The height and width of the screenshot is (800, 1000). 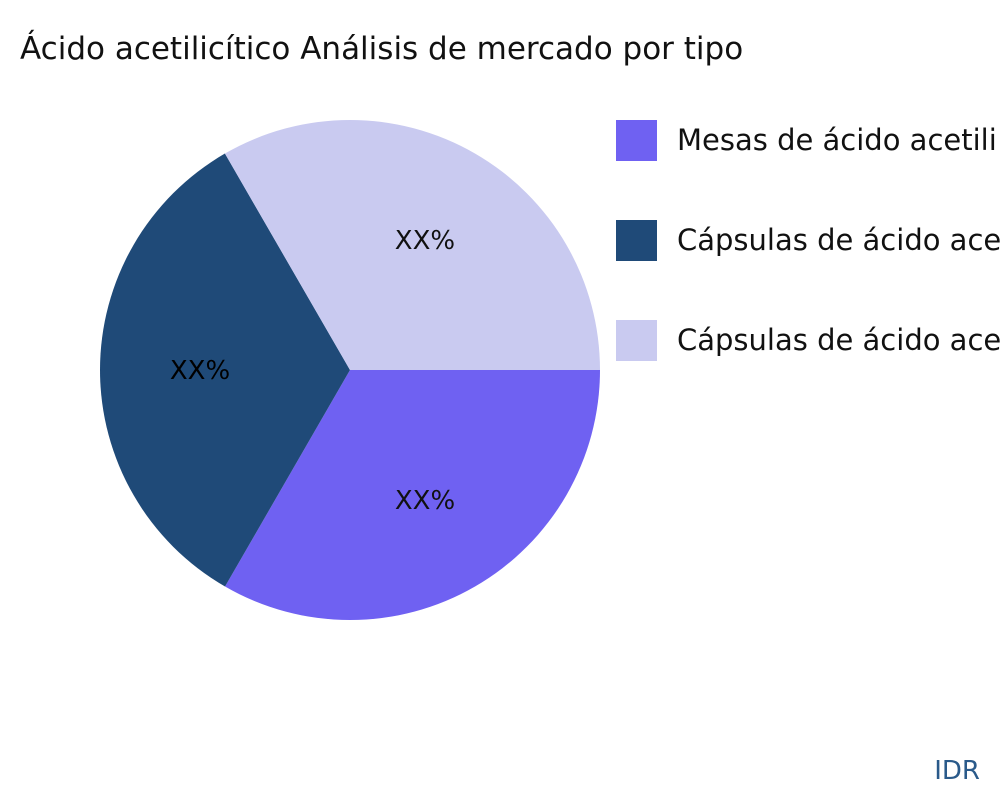 What do you see at coordinates (957, 771) in the screenshot?
I see `watermark: IDR` at bounding box center [957, 771].